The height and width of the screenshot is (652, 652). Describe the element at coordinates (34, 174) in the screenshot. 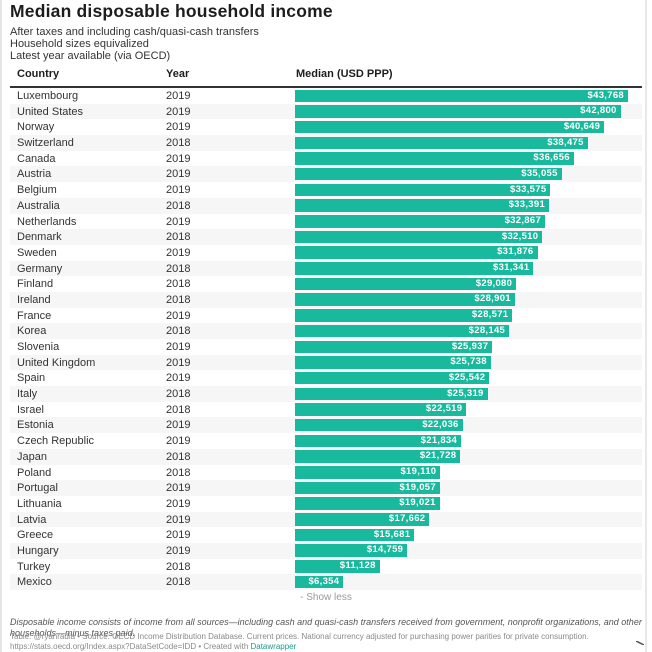

I see `country-cell: Austria` at that location.